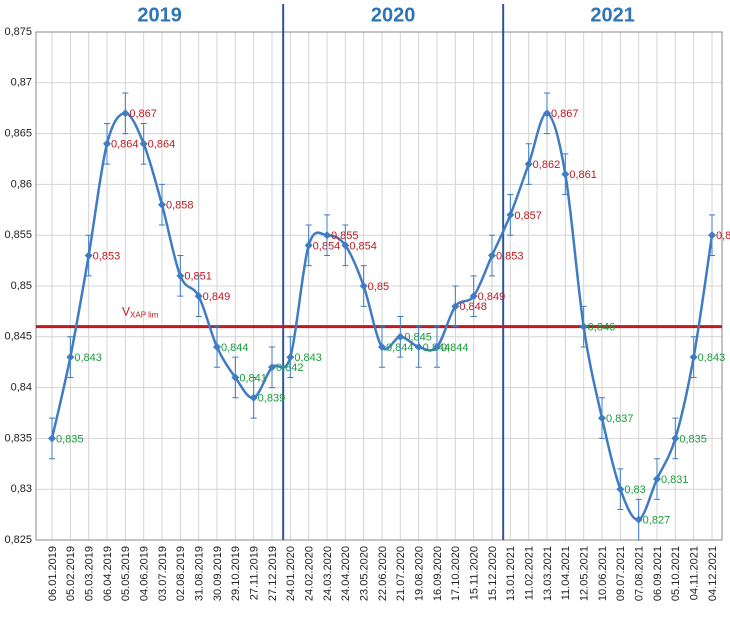 The image size is (730, 619). What do you see at coordinates (18, 337) in the screenshot?
I see `y-tick-label: 0,845` at bounding box center [18, 337].